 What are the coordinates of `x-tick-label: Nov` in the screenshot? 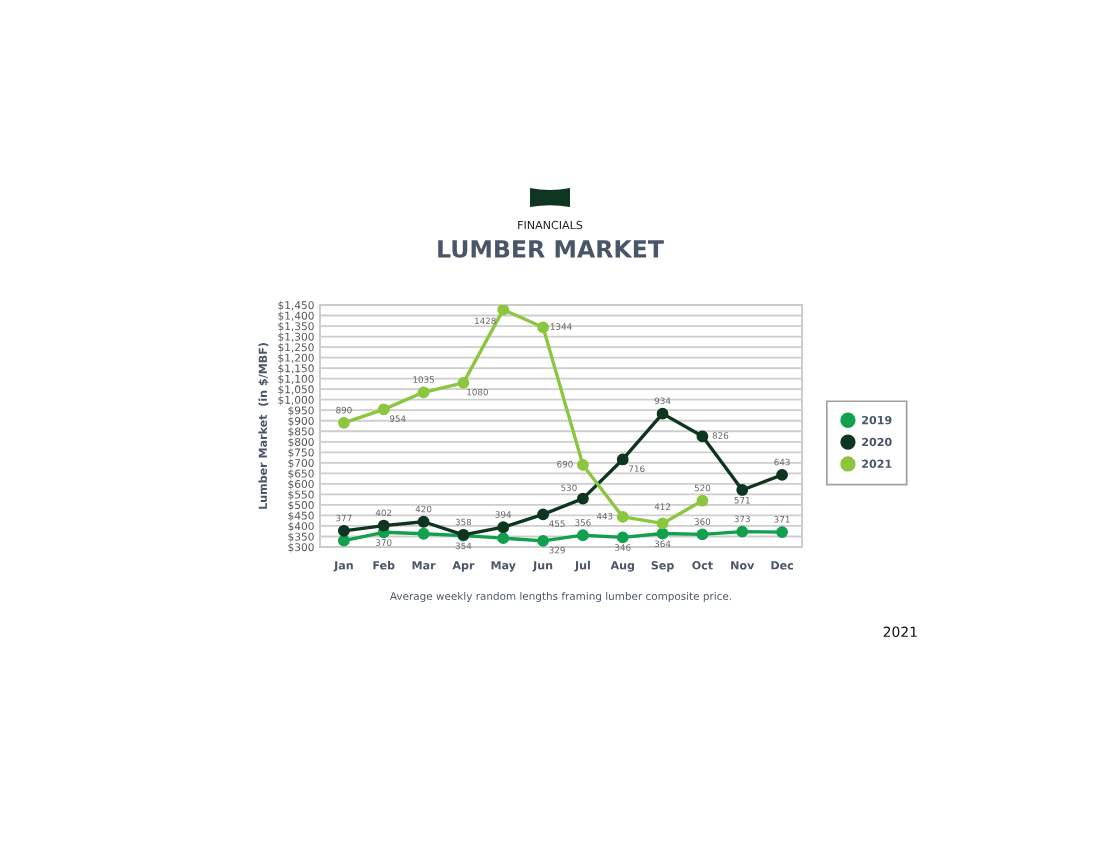 It's located at (743, 565).